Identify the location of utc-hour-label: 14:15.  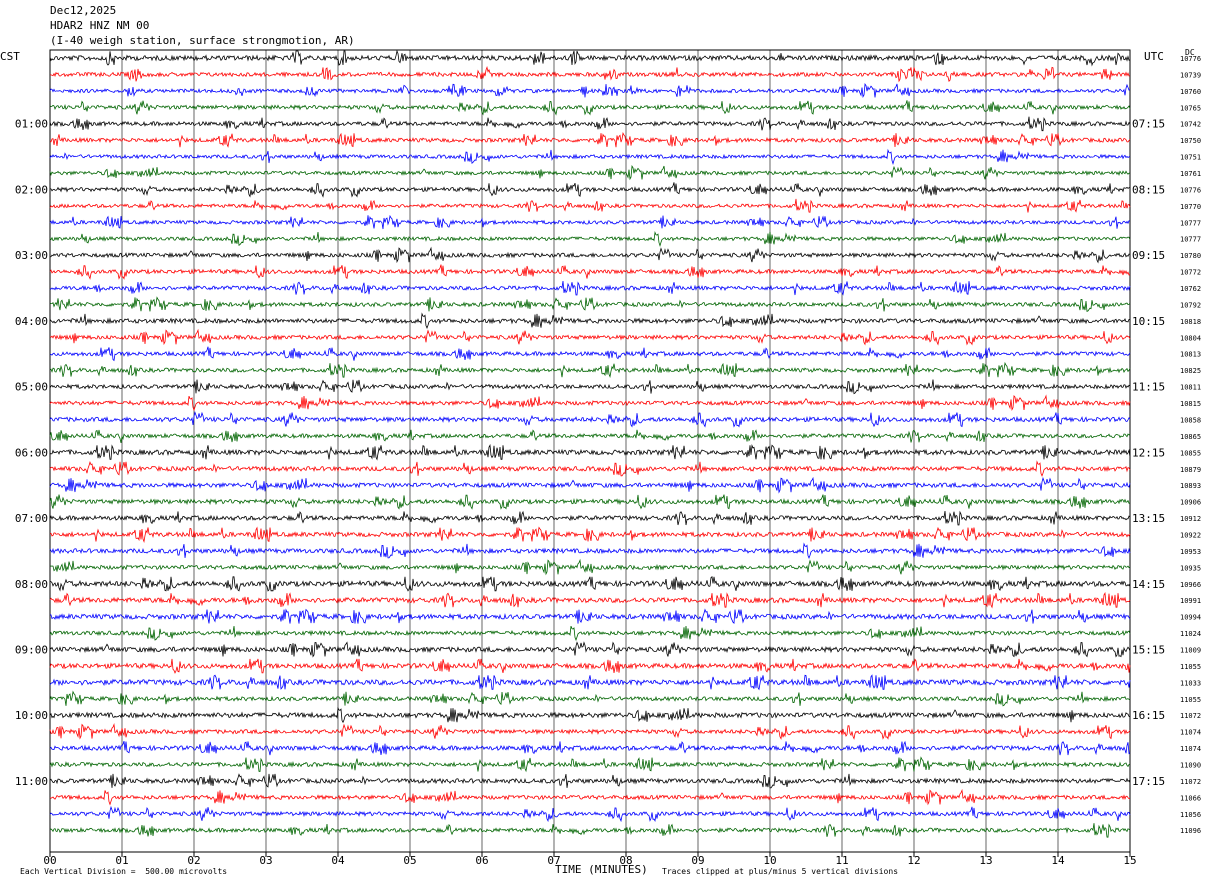
(1148, 584).